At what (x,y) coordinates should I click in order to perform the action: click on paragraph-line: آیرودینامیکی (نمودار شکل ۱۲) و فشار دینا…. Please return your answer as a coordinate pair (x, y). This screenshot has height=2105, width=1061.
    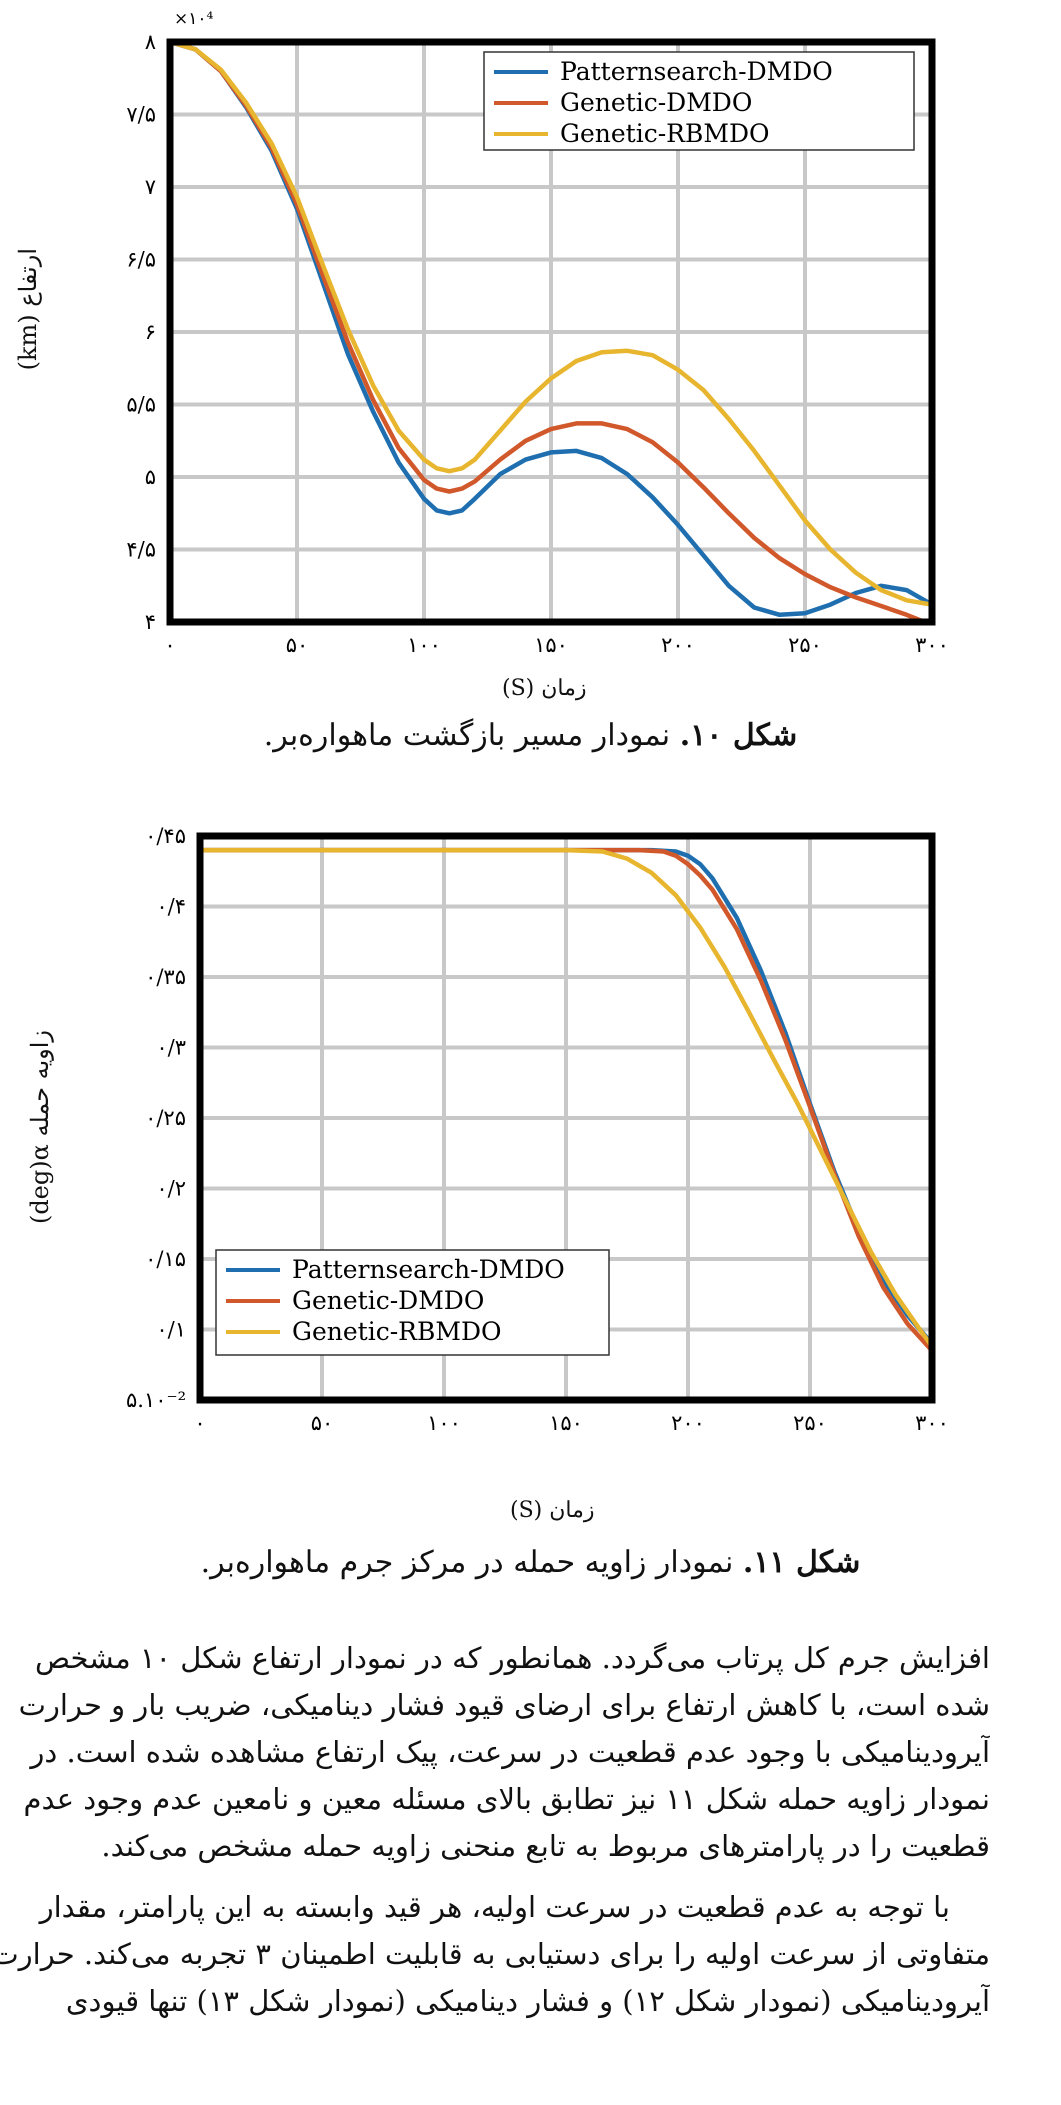
    Looking at the image, I should click on (527, 2001).